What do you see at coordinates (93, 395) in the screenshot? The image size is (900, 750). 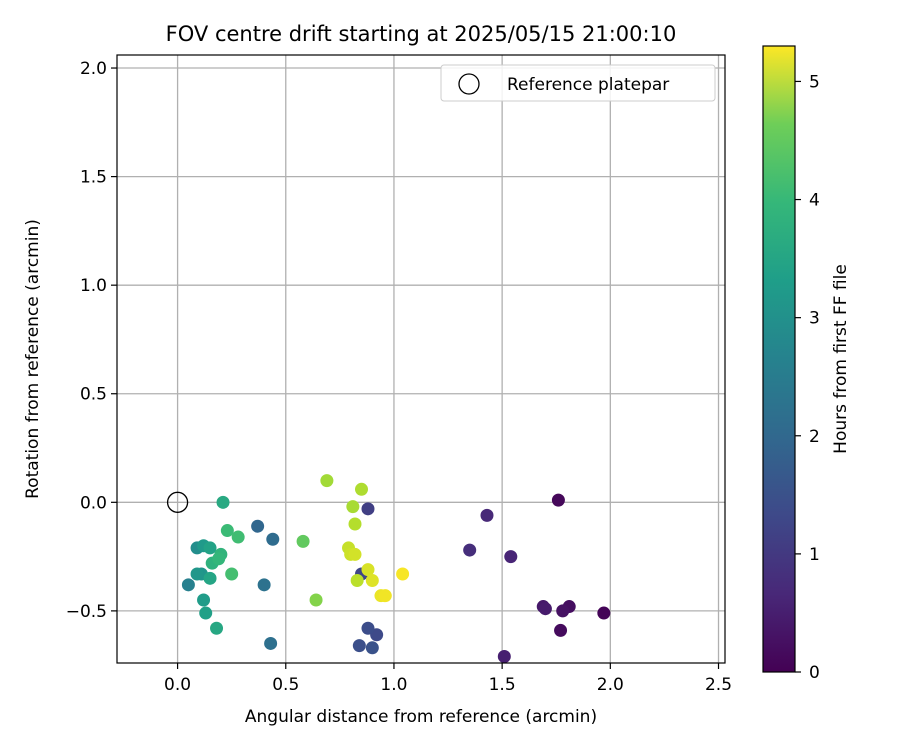 I see `y-tick-label: 0.5` at bounding box center [93, 395].